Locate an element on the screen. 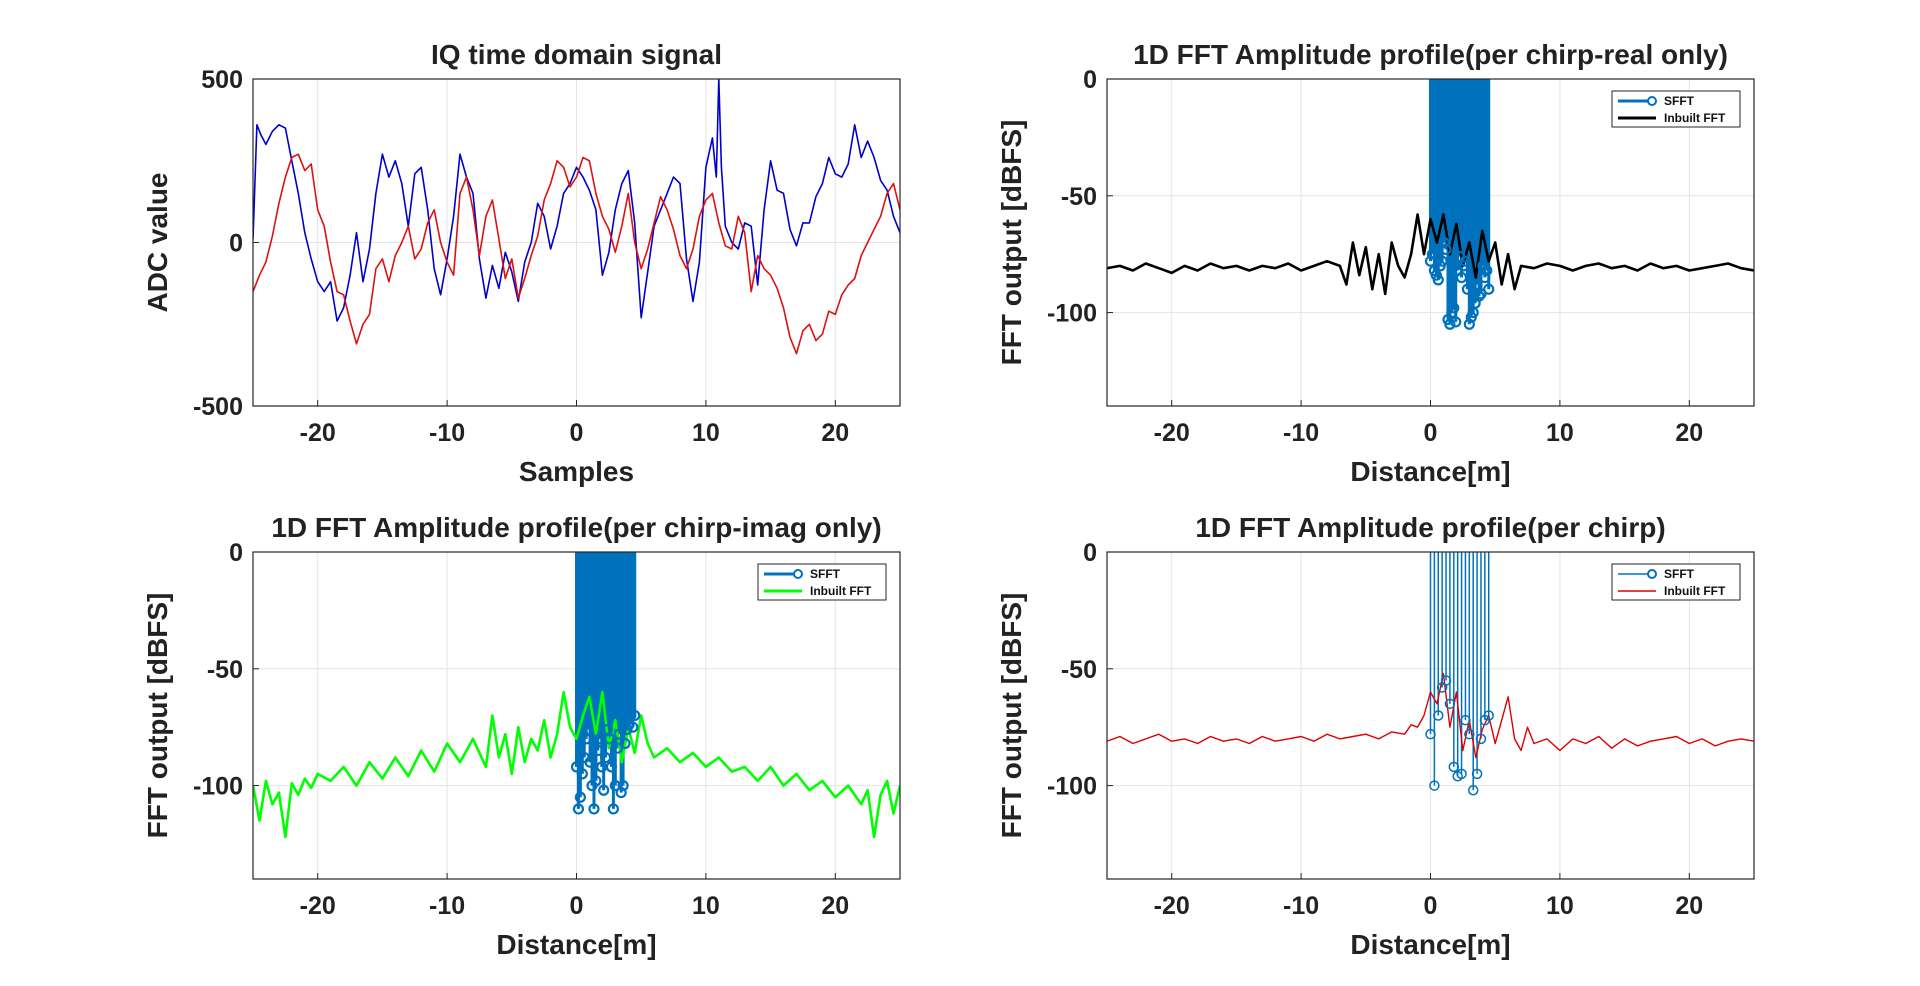  x-axis-label: Samples is located at coordinates (576, 471).